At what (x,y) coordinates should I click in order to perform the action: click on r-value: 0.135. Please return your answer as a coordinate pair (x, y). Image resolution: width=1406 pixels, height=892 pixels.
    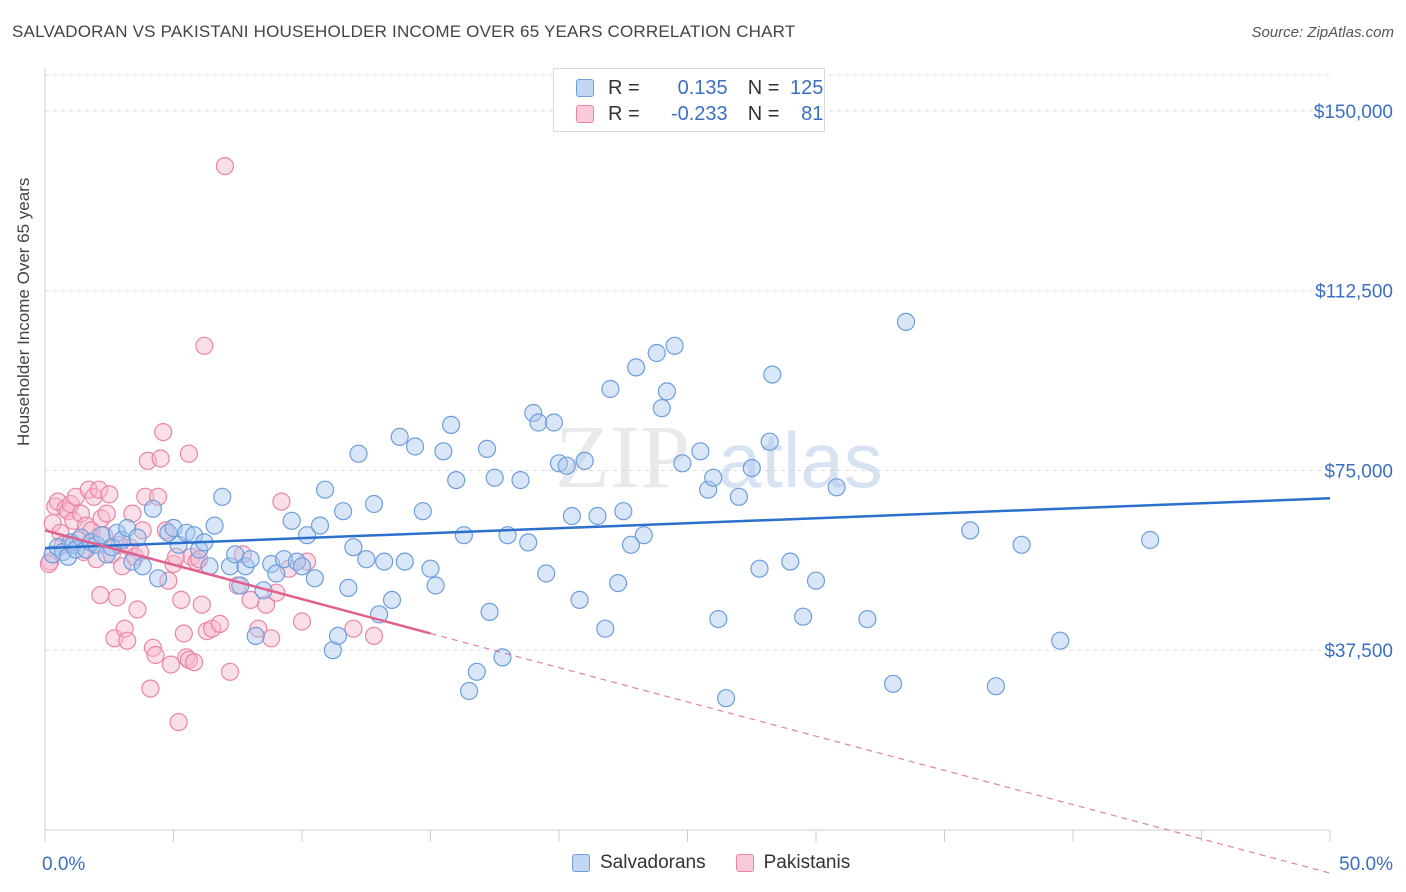
    Looking at the image, I should click on (702, 87).